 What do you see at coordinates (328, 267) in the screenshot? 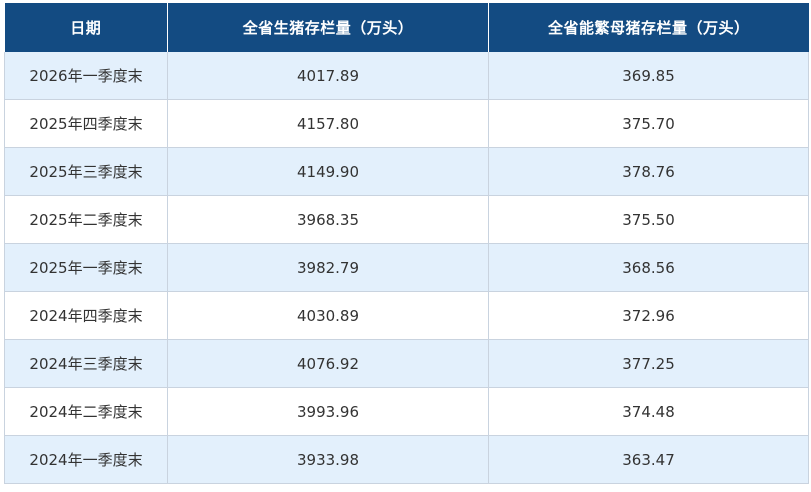
I see `cell-pig-inventory: 3982.79` at bounding box center [328, 267].